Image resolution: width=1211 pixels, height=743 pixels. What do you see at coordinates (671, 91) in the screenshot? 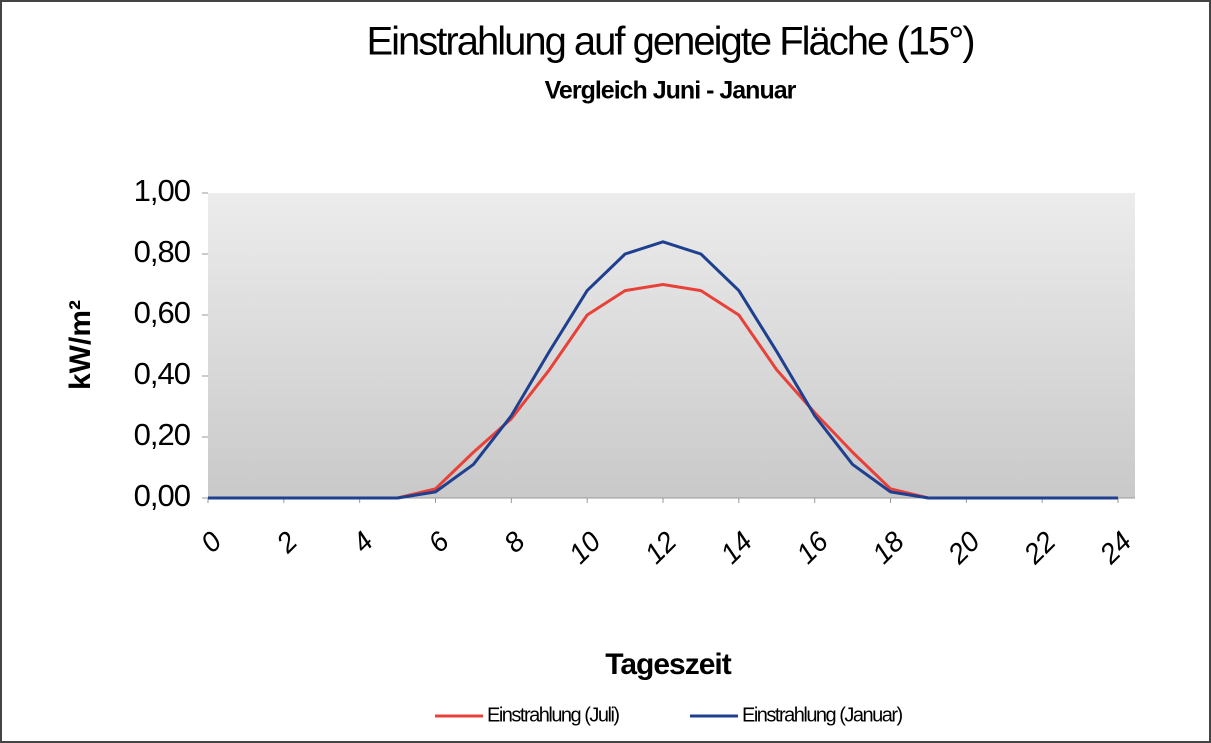
I see `chart-subtitle: Vergleich Juni - Januar` at bounding box center [671, 91].